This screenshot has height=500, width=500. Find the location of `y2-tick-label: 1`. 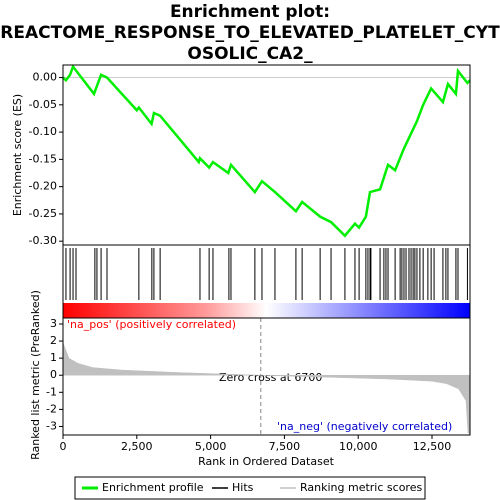

y2-tick-label: 1 is located at coordinates (53, 357).